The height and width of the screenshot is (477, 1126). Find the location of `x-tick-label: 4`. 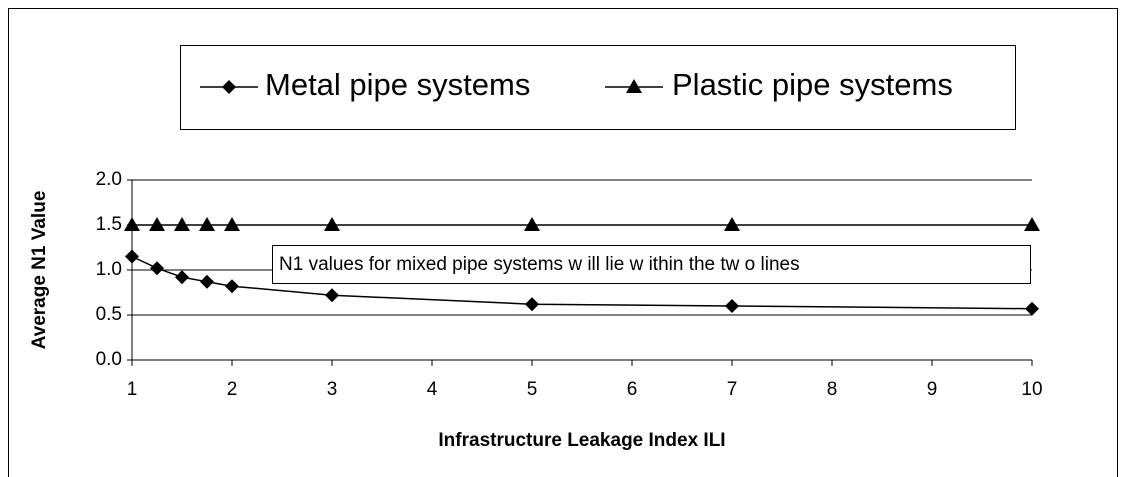

x-tick-label: 4 is located at coordinates (432, 389).